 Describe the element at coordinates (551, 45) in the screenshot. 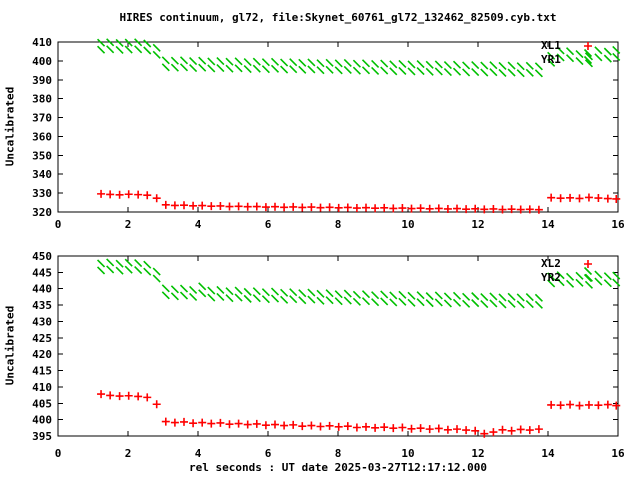

I see `legend-label-xl1: XL1` at that location.